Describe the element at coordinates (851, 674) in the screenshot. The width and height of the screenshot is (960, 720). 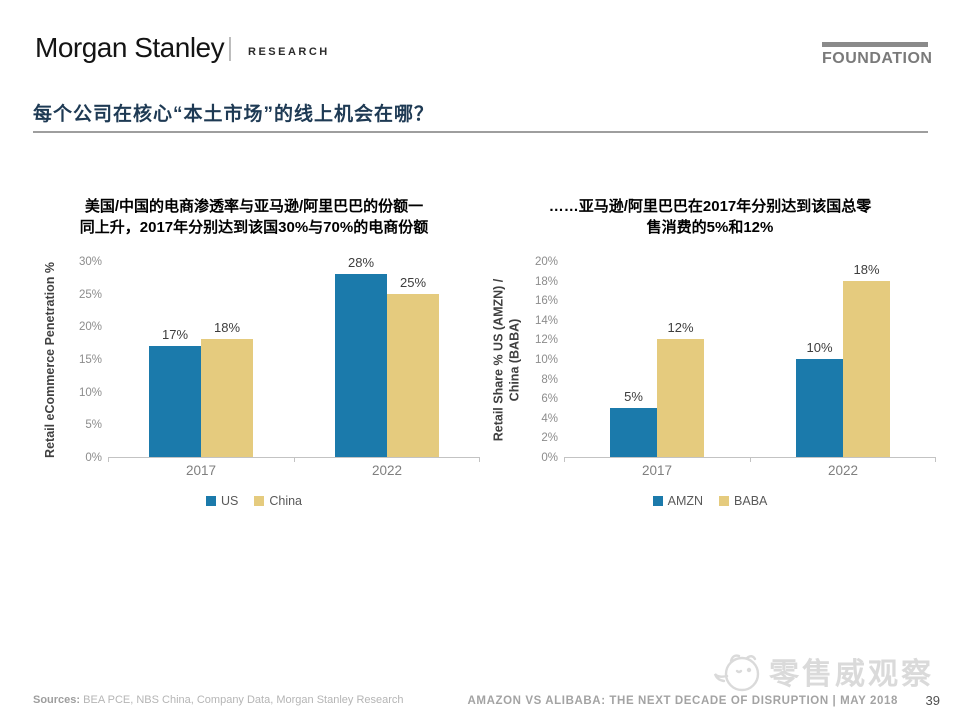
I see `watermark-text: 零售威观察` at that location.